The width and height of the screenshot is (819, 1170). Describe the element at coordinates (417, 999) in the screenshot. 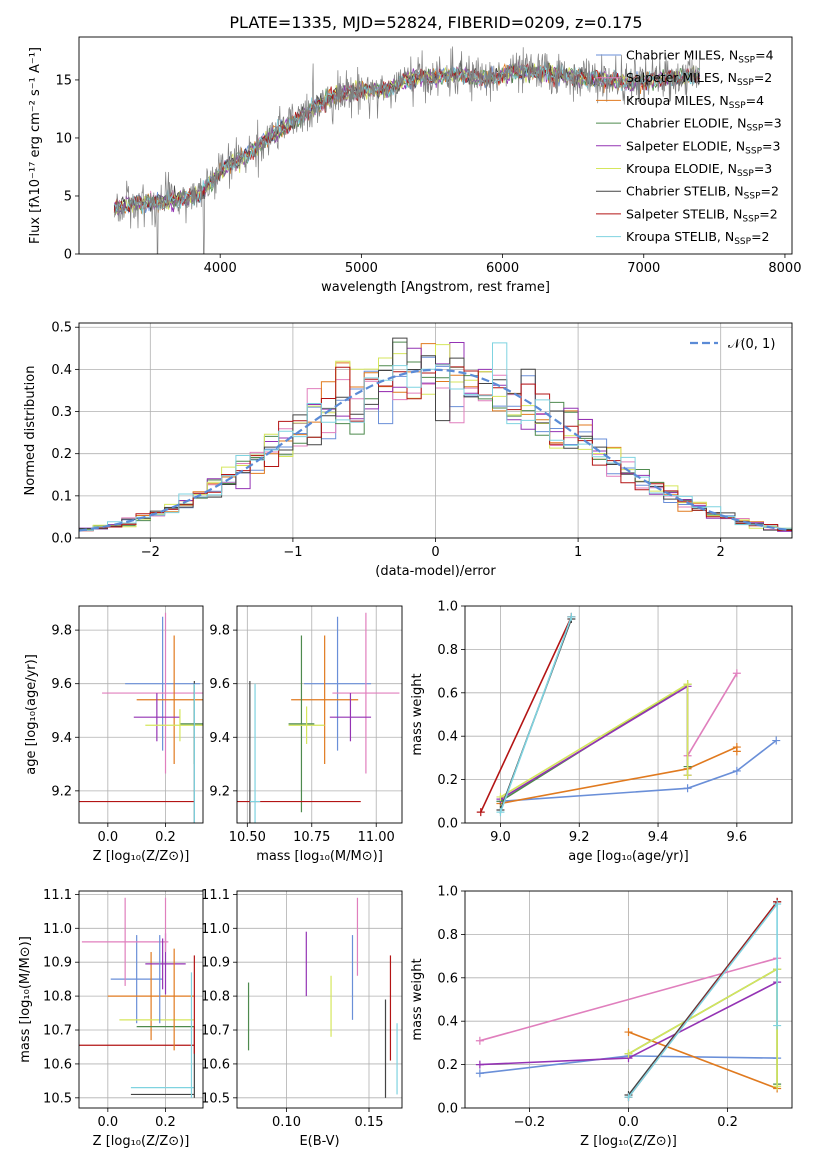

I see `y-axis-label: mass weight` at that location.